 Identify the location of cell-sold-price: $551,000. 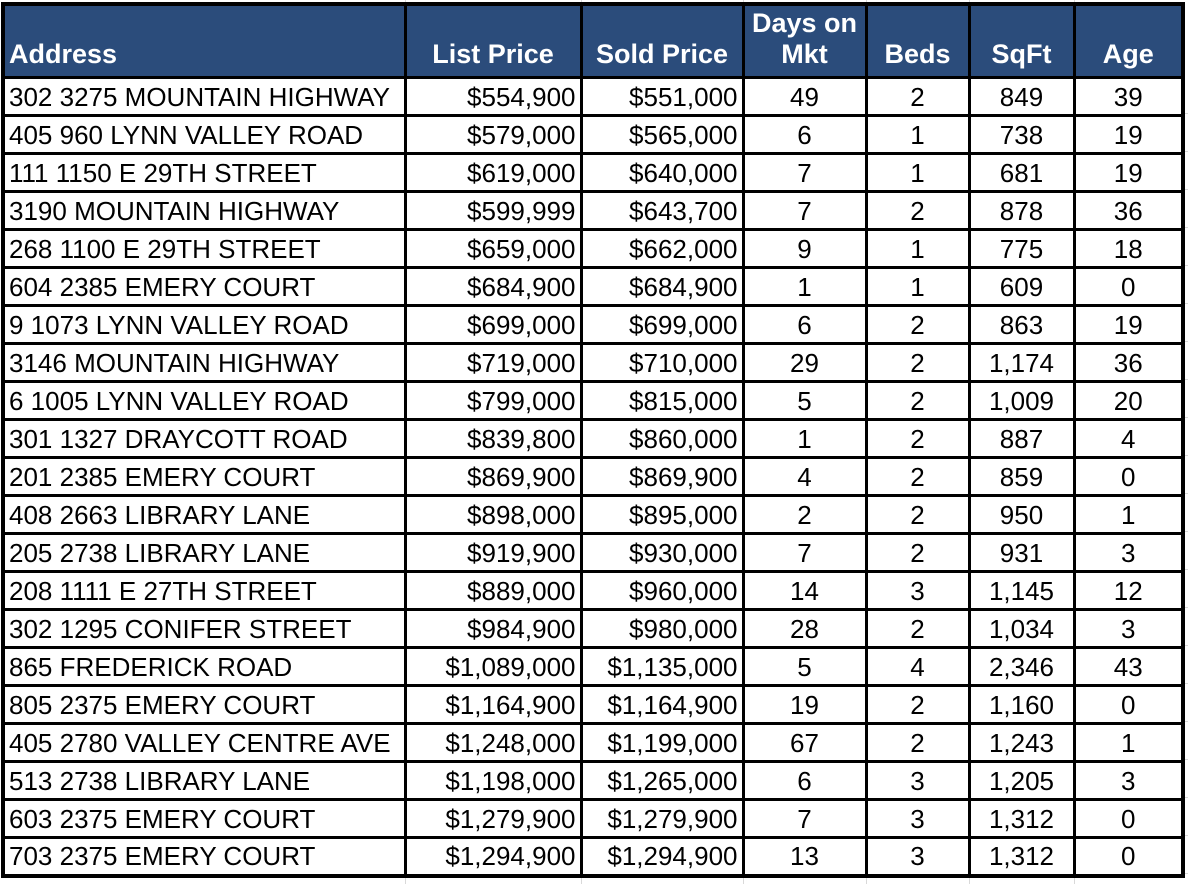
(662, 96).